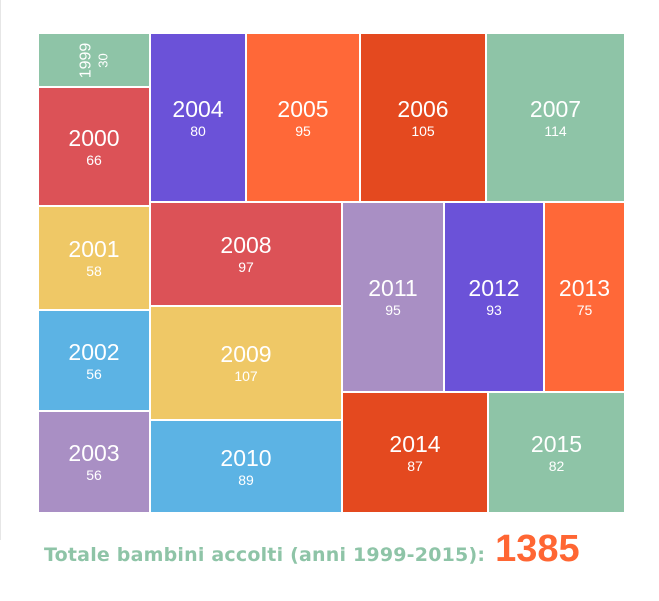 This screenshot has height=601, width=659. Describe the element at coordinates (555, 108) in the screenshot. I see `tile-year-label: 2007` at that location.